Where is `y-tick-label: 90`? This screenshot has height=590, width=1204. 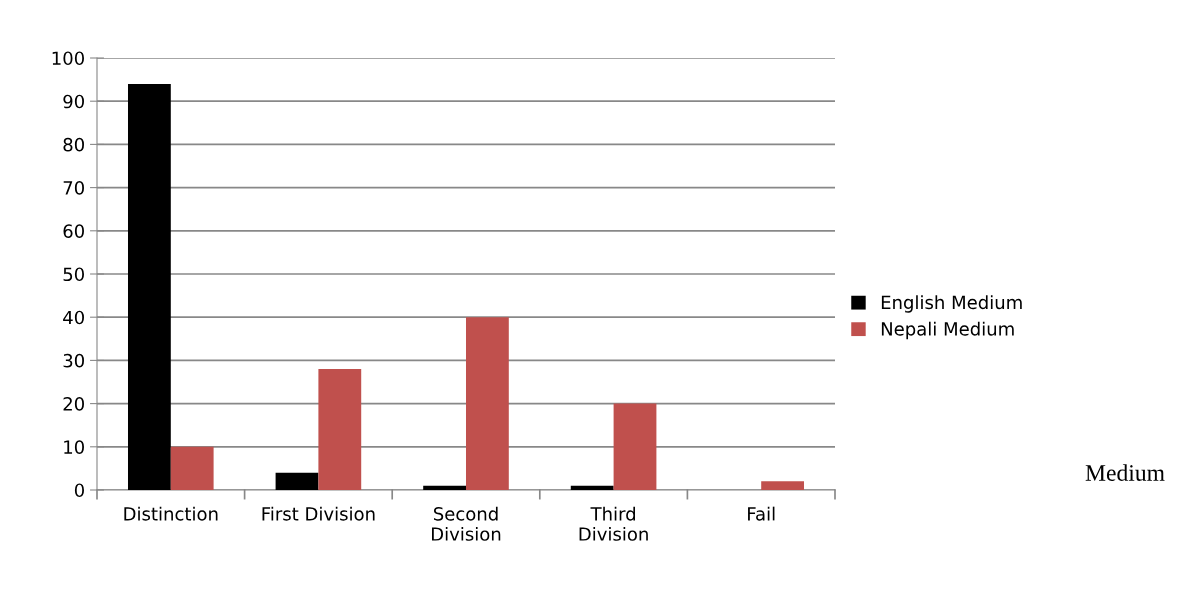
y-tick-label: 90 is located at coordinates (73, 101).